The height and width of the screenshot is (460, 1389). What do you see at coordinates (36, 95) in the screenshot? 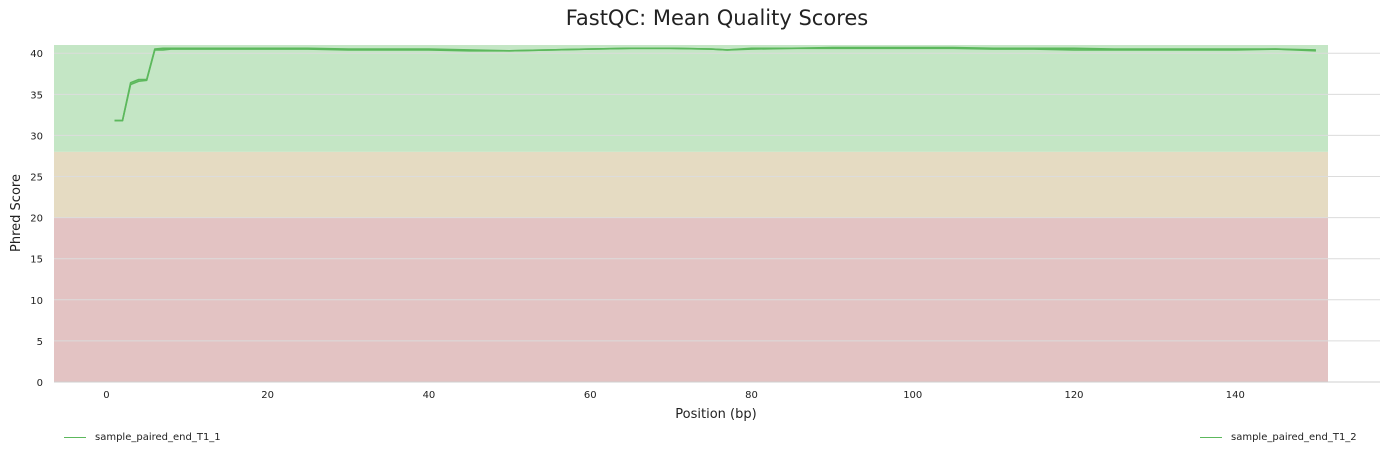
I see `y-tick-label: 35` at bounding box center [36, 95].